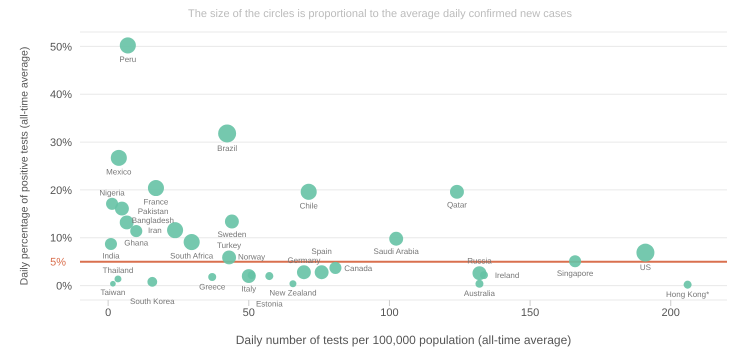  Describe the element at coordinates (397, 251) in the screenshot. I see `annotation: Saudi Arabia` at that location.